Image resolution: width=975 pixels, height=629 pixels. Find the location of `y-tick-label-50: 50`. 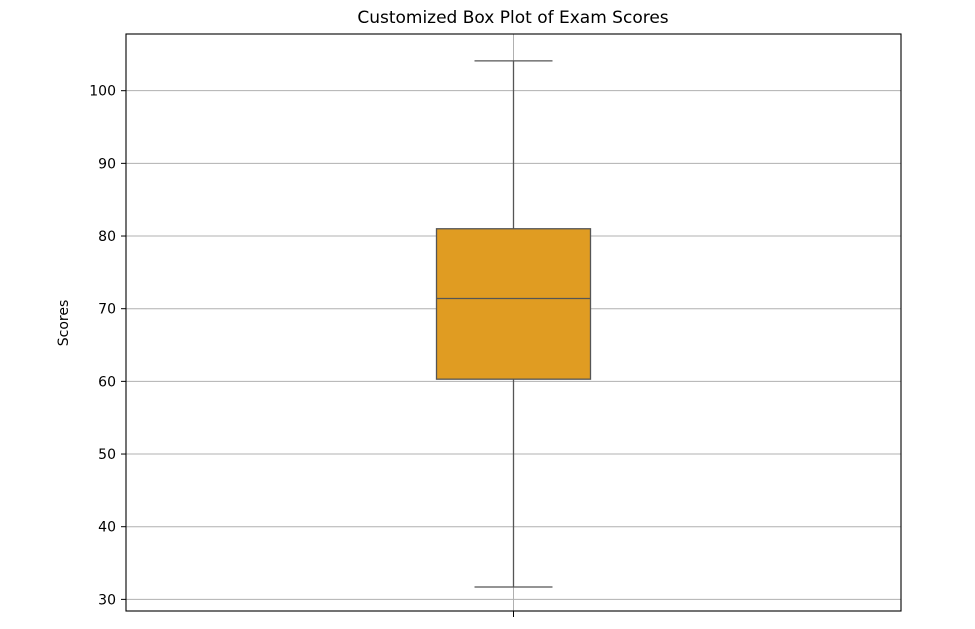

y-tick-label-50: 50 is located at coordinates (107, 455).